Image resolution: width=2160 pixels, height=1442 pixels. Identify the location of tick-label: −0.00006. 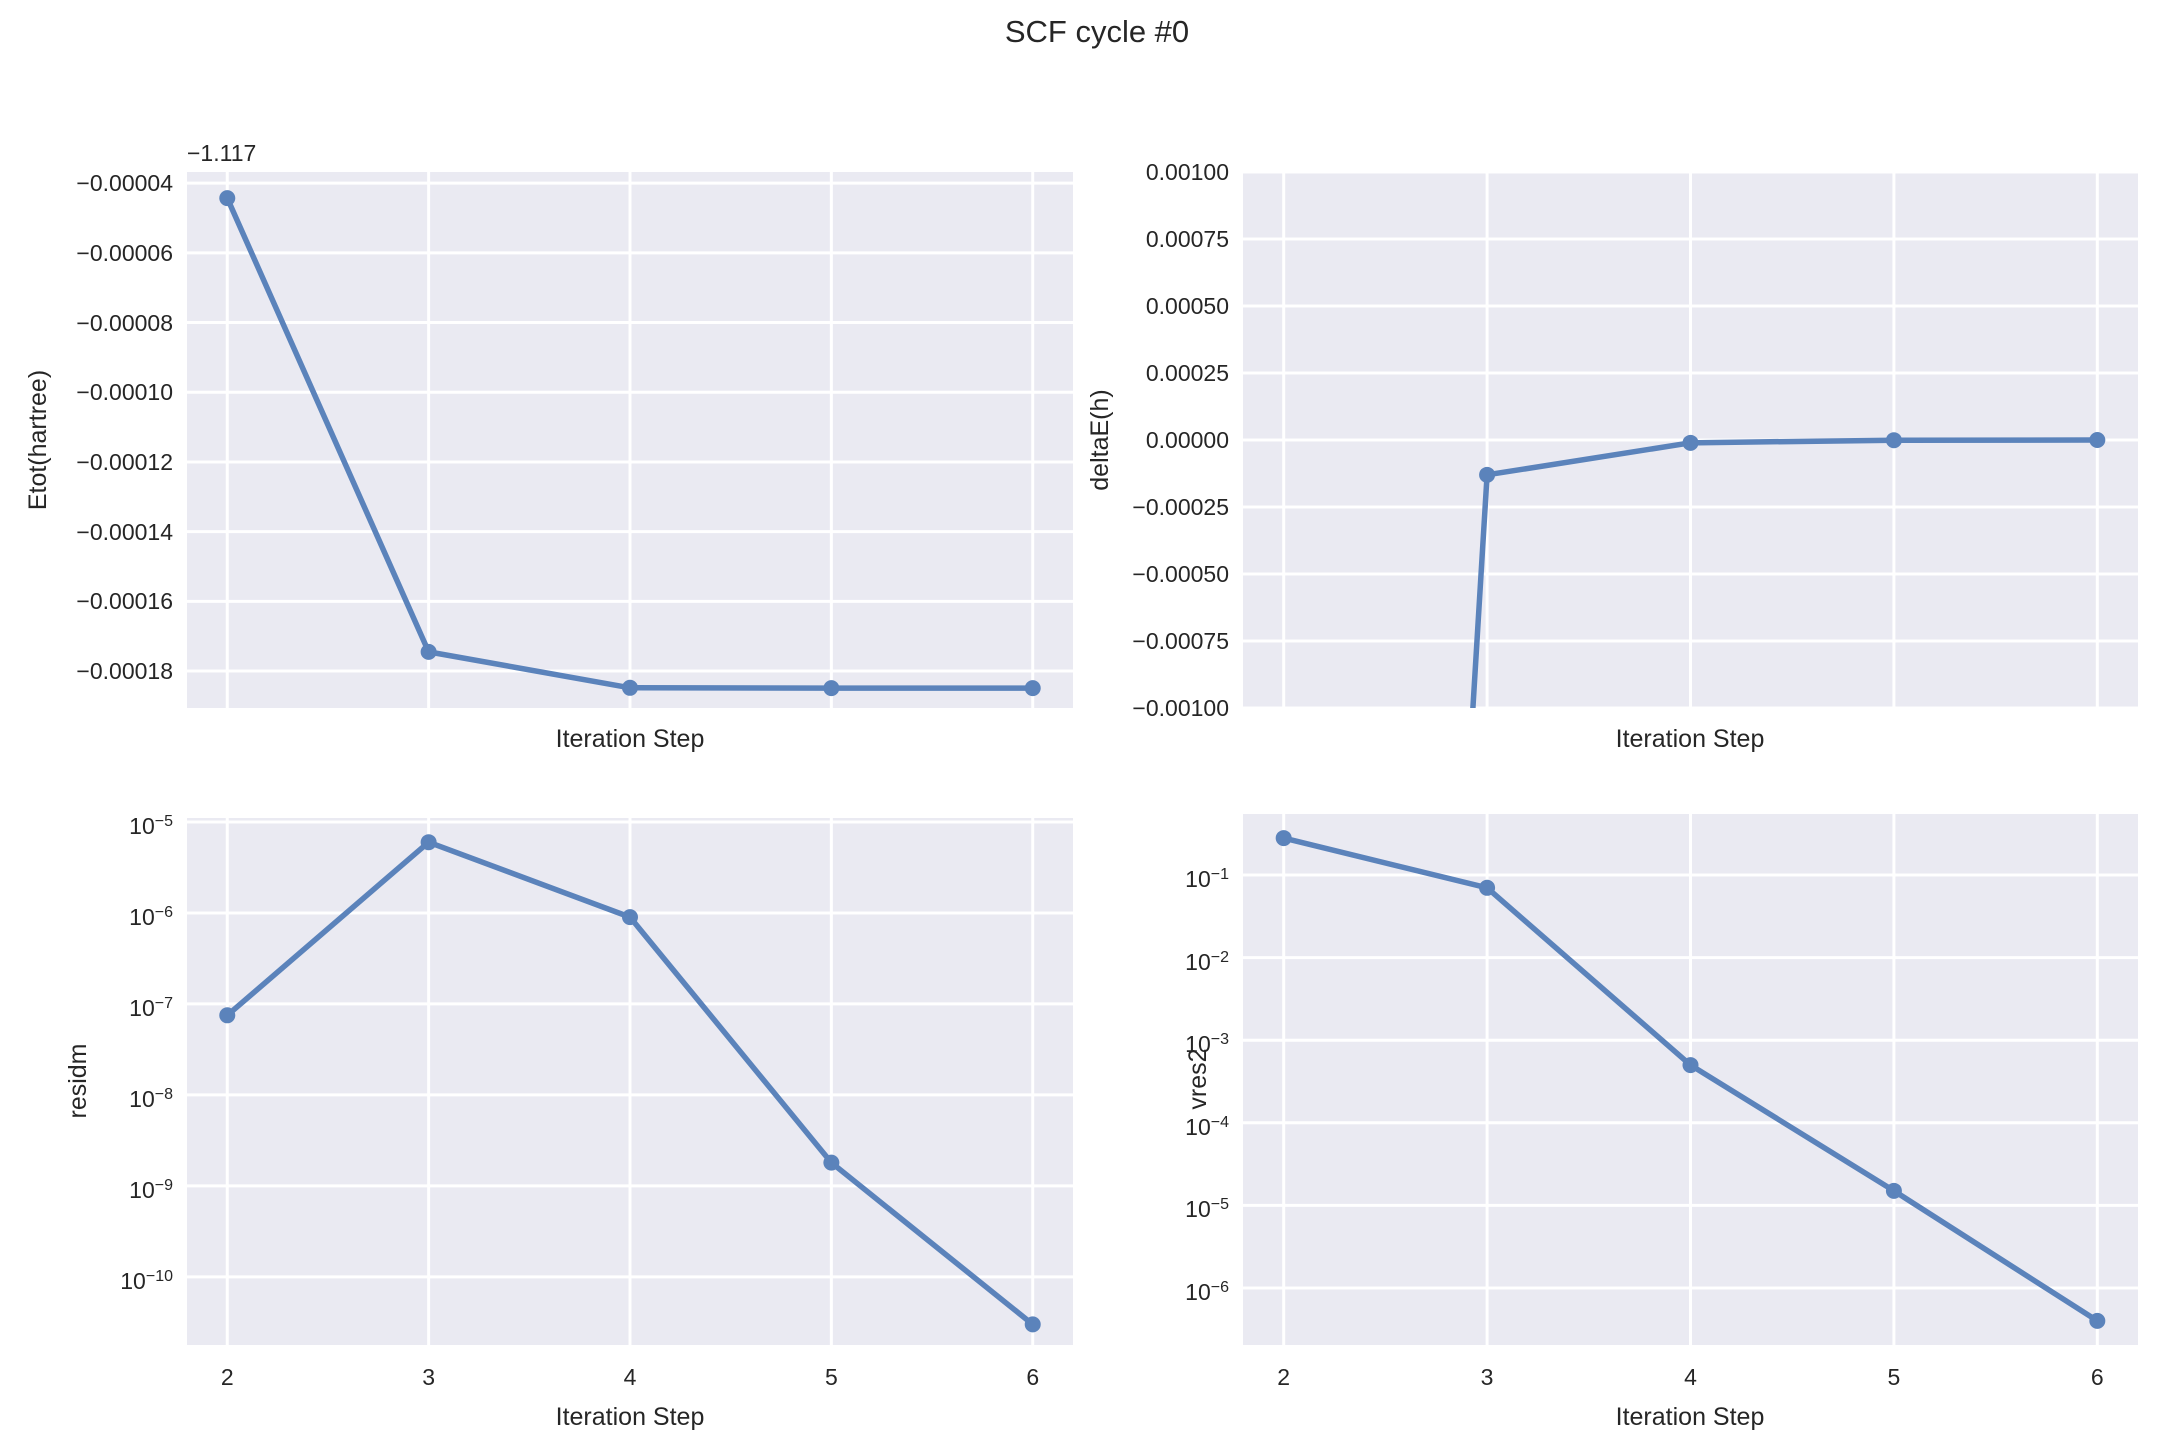
(124, 252).